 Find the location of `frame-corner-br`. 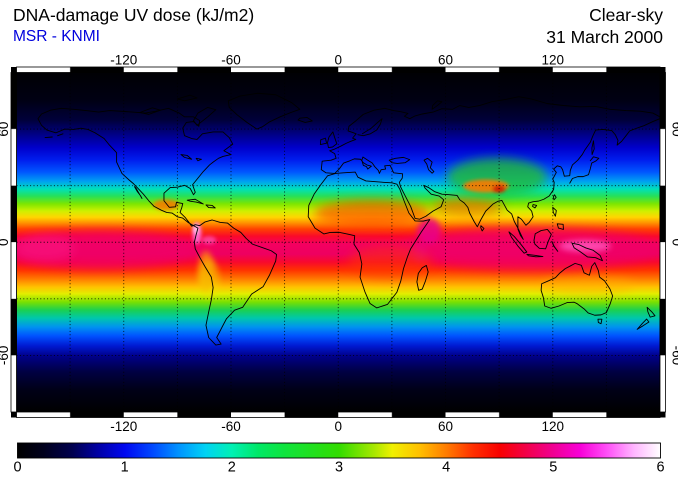

frame-corner-br is located at coordinates (663, 415).